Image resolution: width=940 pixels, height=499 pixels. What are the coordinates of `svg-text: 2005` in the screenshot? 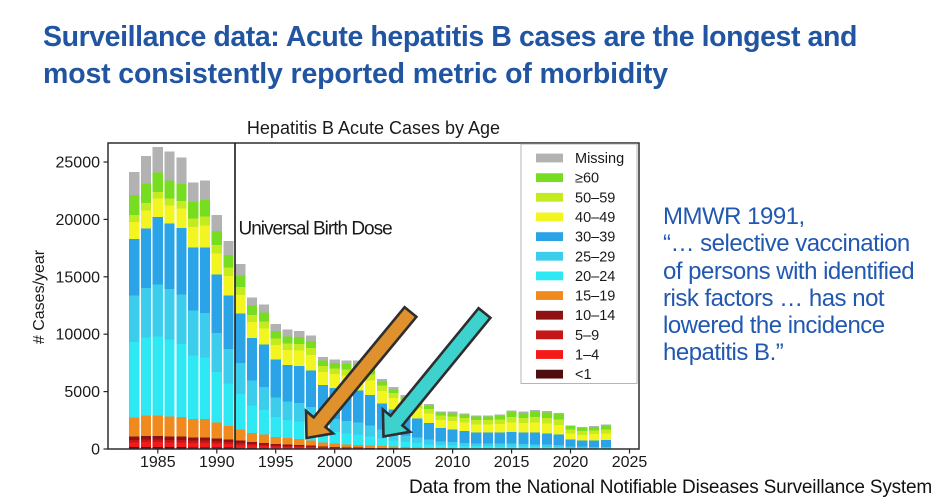 It's located at (394, 462).